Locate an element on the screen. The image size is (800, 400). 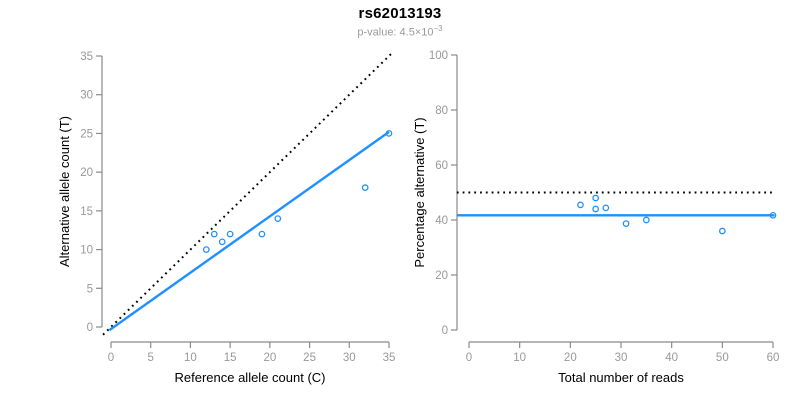
y-tick-label: 10 is located at coordinates (86, 251).